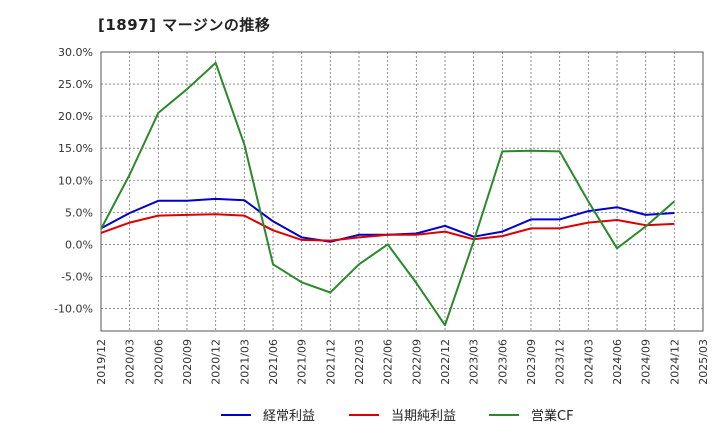 This screenshot has height=440, width=720. What do you see at coordinates (646, 362) in the screenshot?
I see `x-tick-label: 2024/09` at bounding box center [646, 362].